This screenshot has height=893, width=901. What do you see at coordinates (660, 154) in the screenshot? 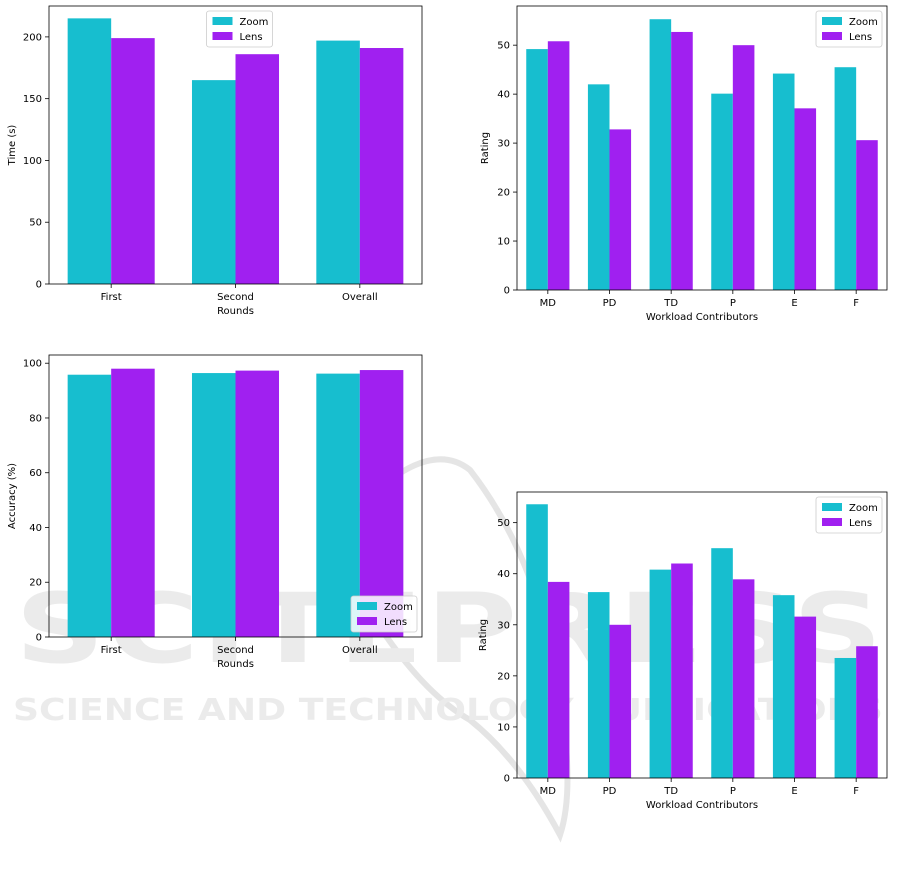
I see `bar-zoom-td` at bounding box center [660, 154].